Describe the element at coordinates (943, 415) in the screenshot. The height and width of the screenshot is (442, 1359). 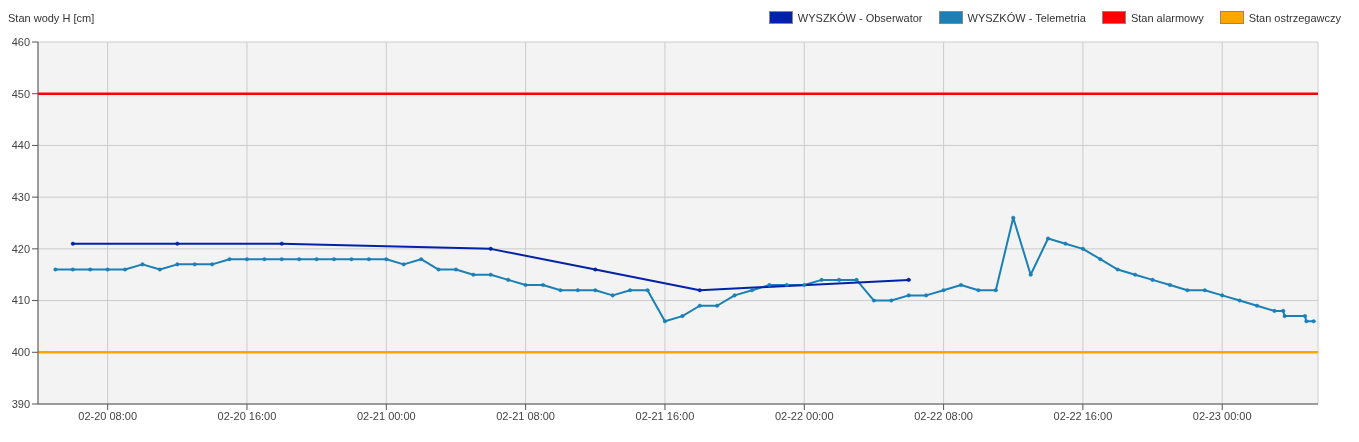
I see `x-tick-label: 02-22 08:00` at that location.